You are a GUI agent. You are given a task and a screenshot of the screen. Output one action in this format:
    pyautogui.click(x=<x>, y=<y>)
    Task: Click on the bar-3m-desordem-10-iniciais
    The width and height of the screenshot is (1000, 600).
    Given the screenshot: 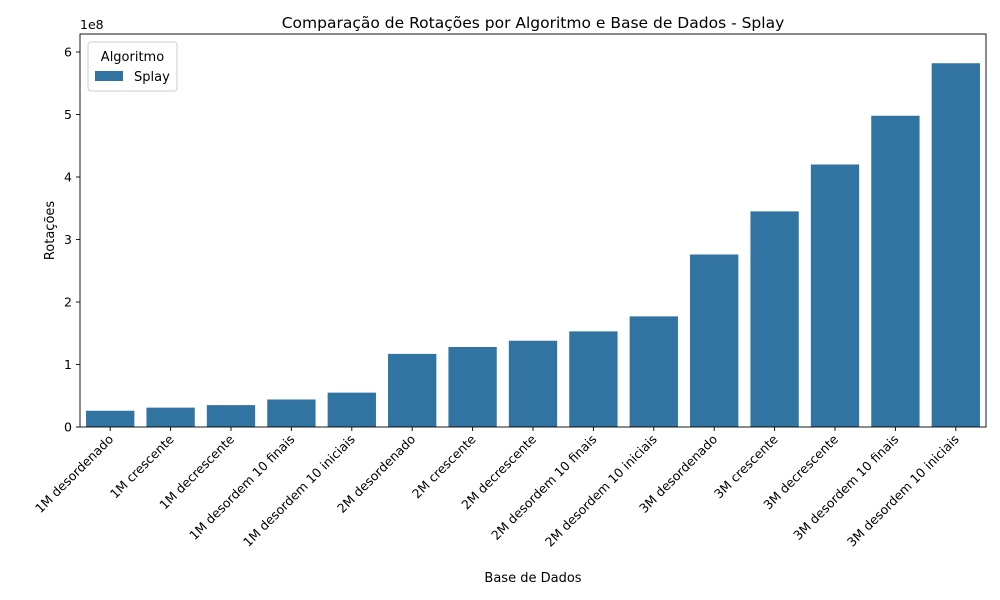 What is the action you would take?
    pyautogui.click(x=955, y=245)
    